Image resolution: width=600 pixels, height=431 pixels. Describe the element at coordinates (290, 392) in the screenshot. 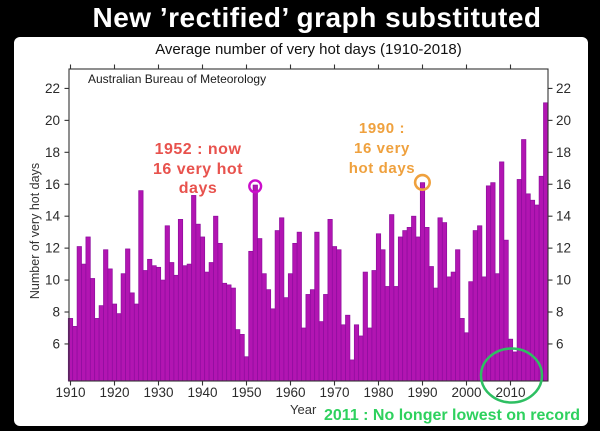

I see `svg-text: 1960` at that location.